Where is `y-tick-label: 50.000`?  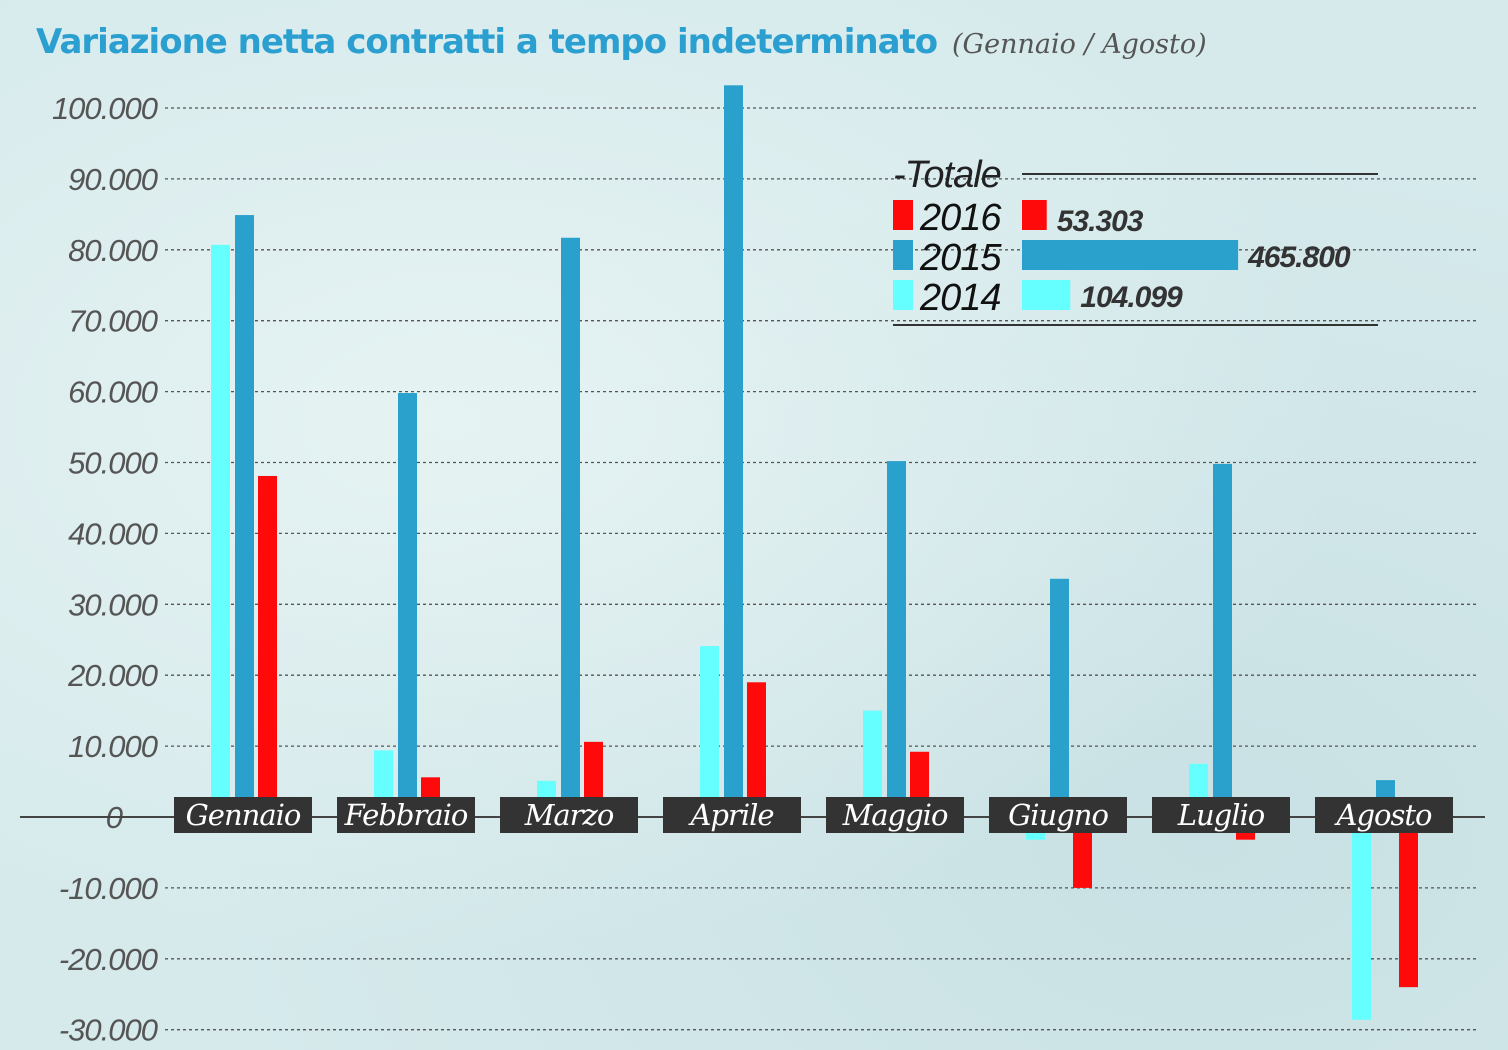 y-tick-label: 50.000 is located at coordinates (113, 463).